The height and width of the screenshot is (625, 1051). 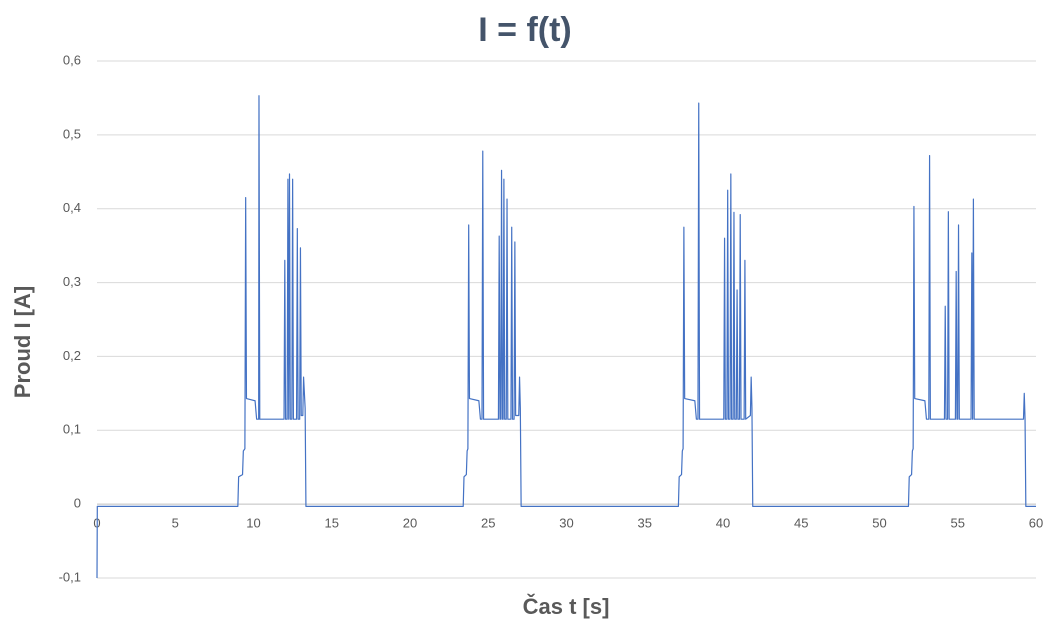 I want to click on y-axis-title: Proud I [A], so click(x=22, y=342).